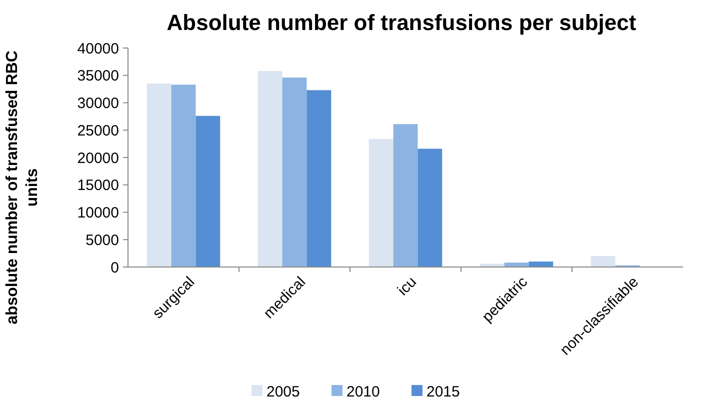 This screenshot has width=703, height=405. What do you see at coordinates (401, 22) in the screenshot?
I see `chart-title: Absolute number of transfusions per subject` at bounding box center [401, 22].